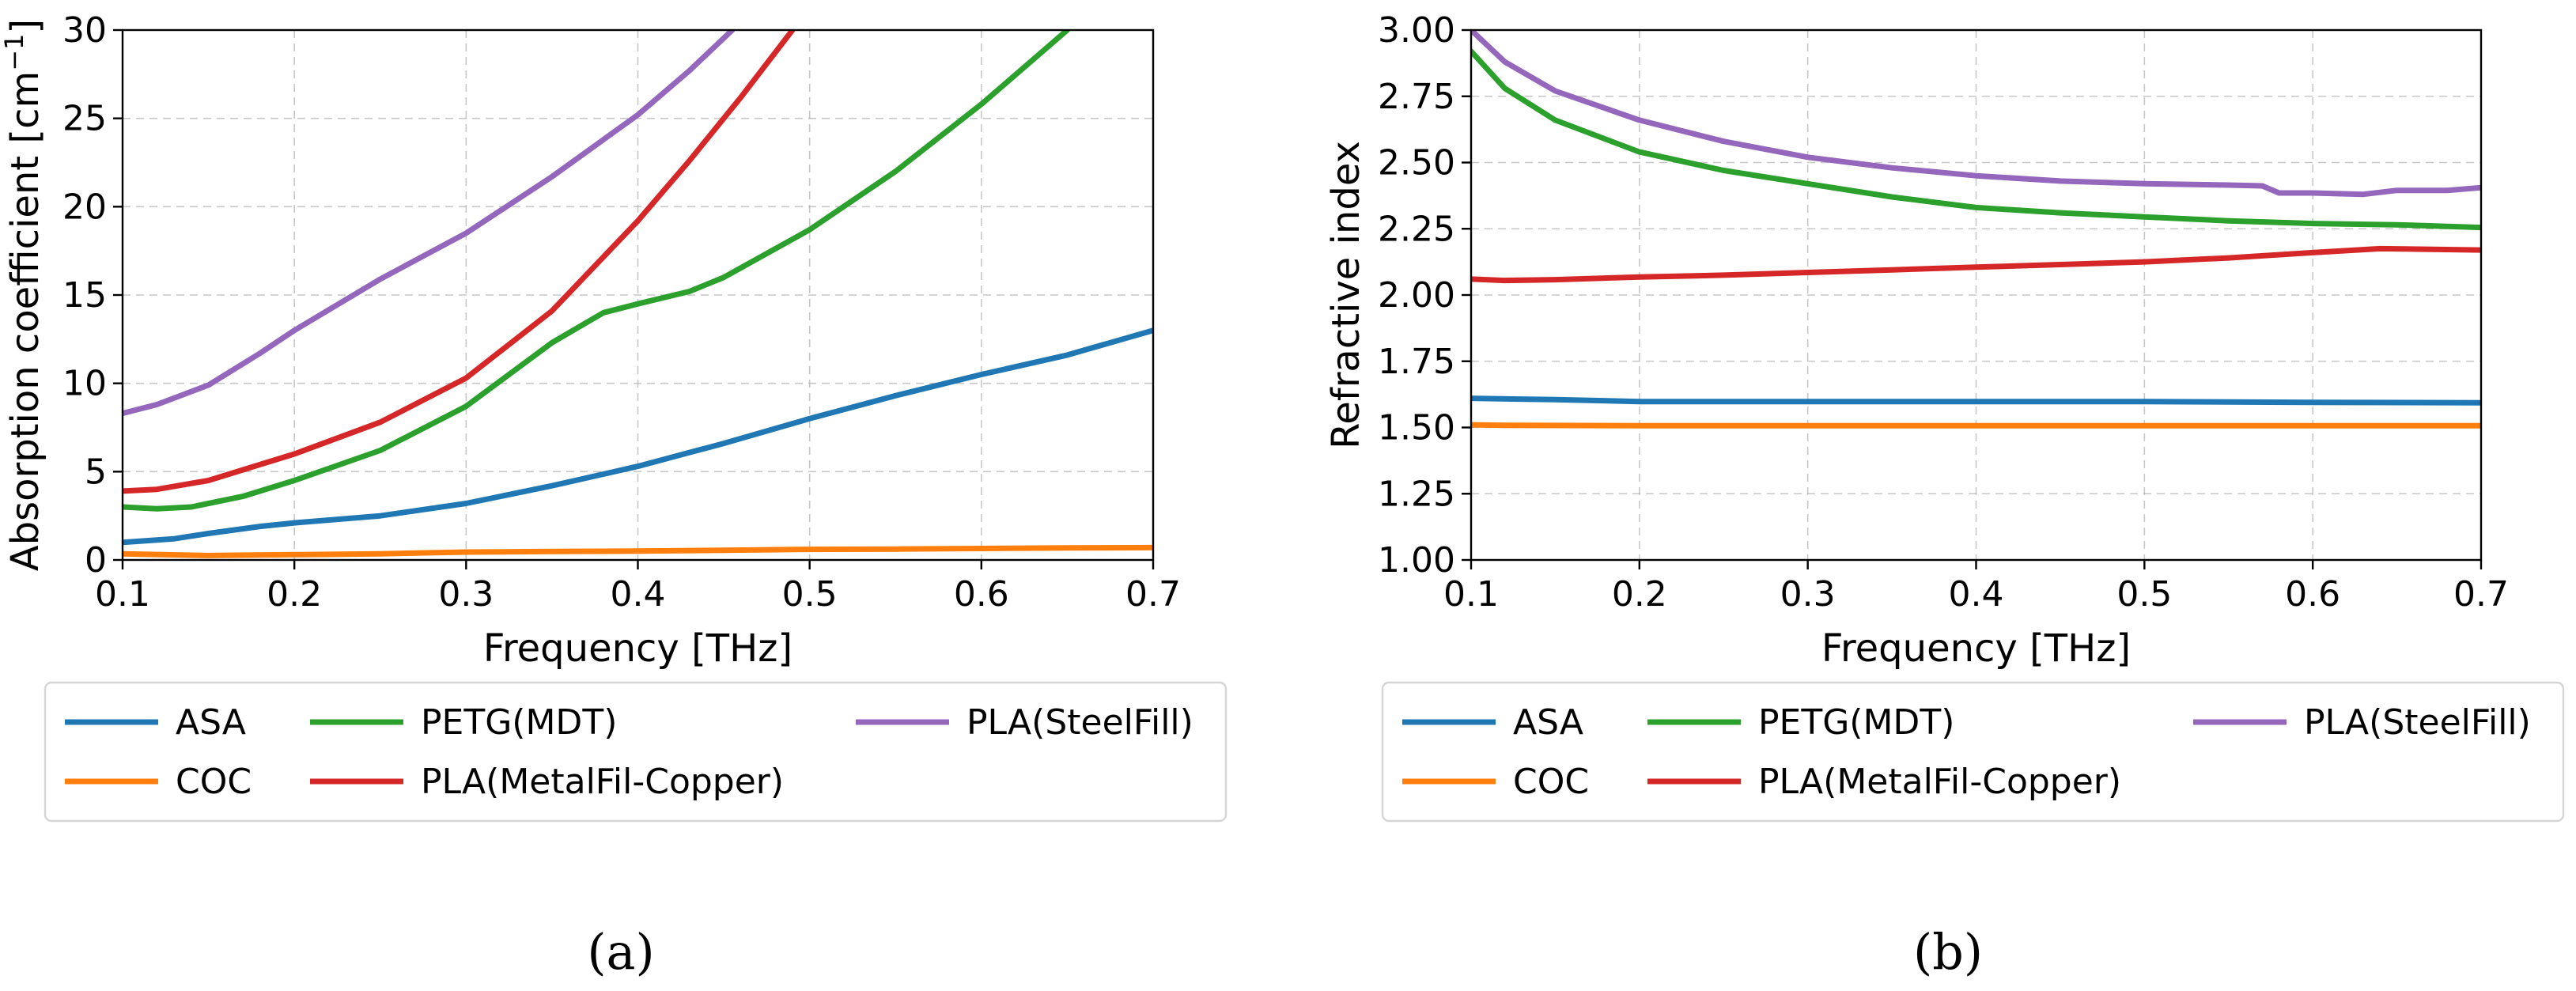 The height and width of the screenshot is (991, 2576). Describe the element at coordinates (84, 30) in the screenshot. I see `y-tick-label: 30` at that location.